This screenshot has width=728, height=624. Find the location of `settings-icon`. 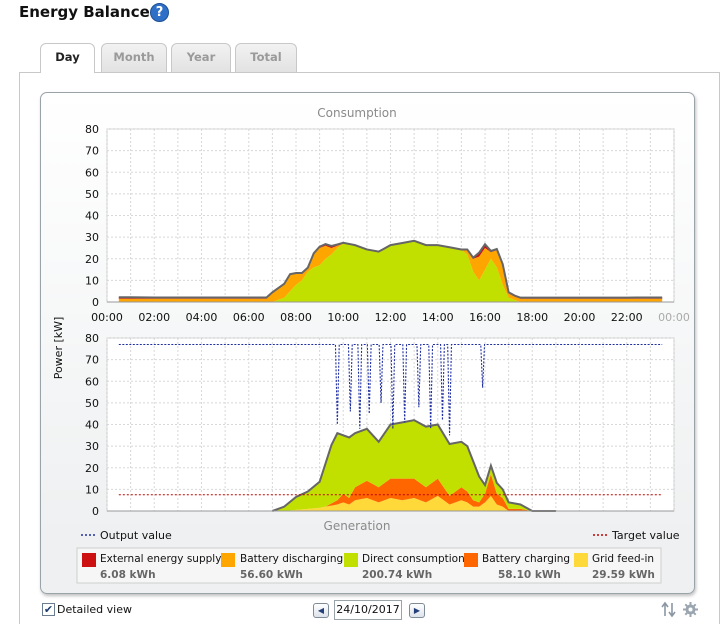

settings-icon is located at coordinates (690, 609).